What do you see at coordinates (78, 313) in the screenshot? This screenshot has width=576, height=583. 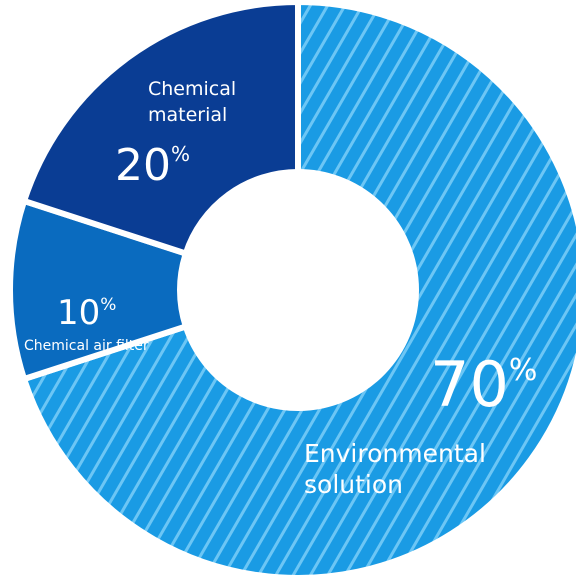 I see `chemical-air-filter-value: 10` at bounding box center [78, 313].